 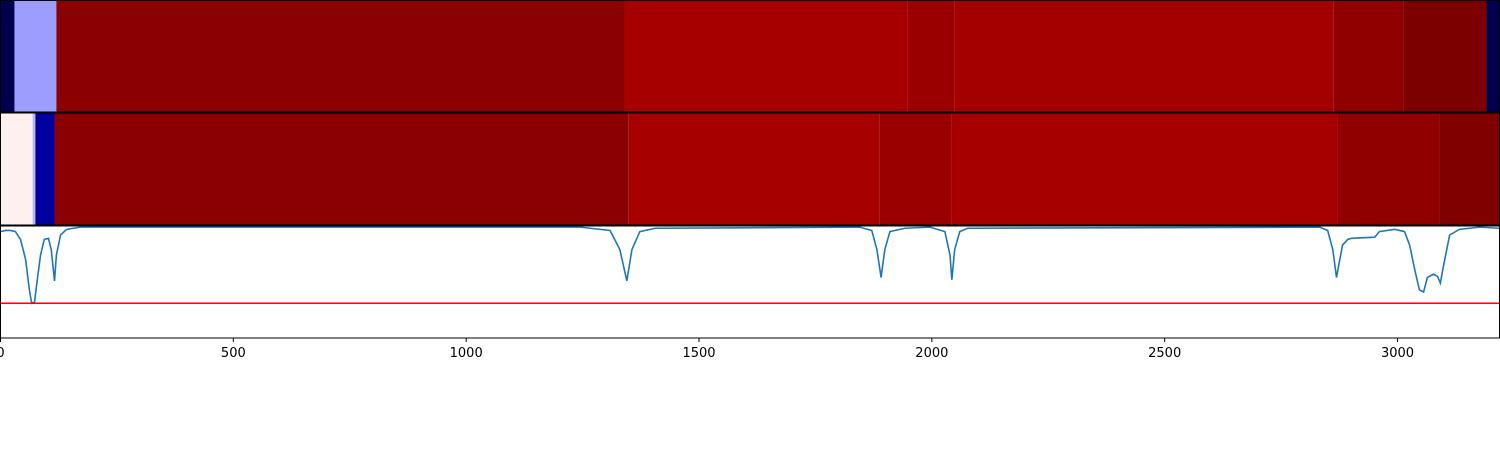 What do you see at coordinates (1164, 353) in the screenshot?
I see `x-tick-label: 2500` at bounding box center [1164, 353].